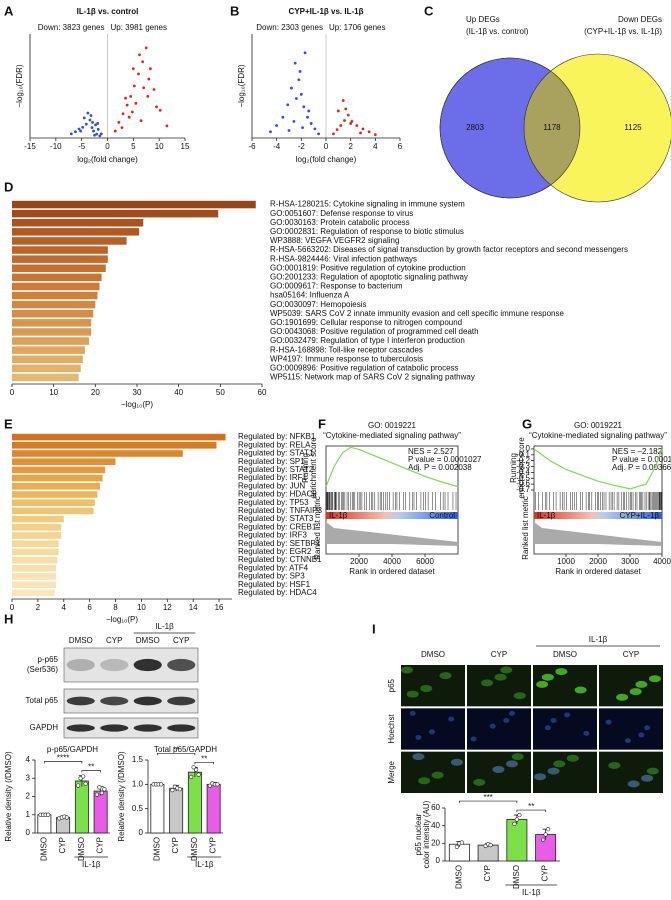 The height and width of the screenshot is (900, 671). I want to click on y-tick-label: -0.5, so click(523, 477).